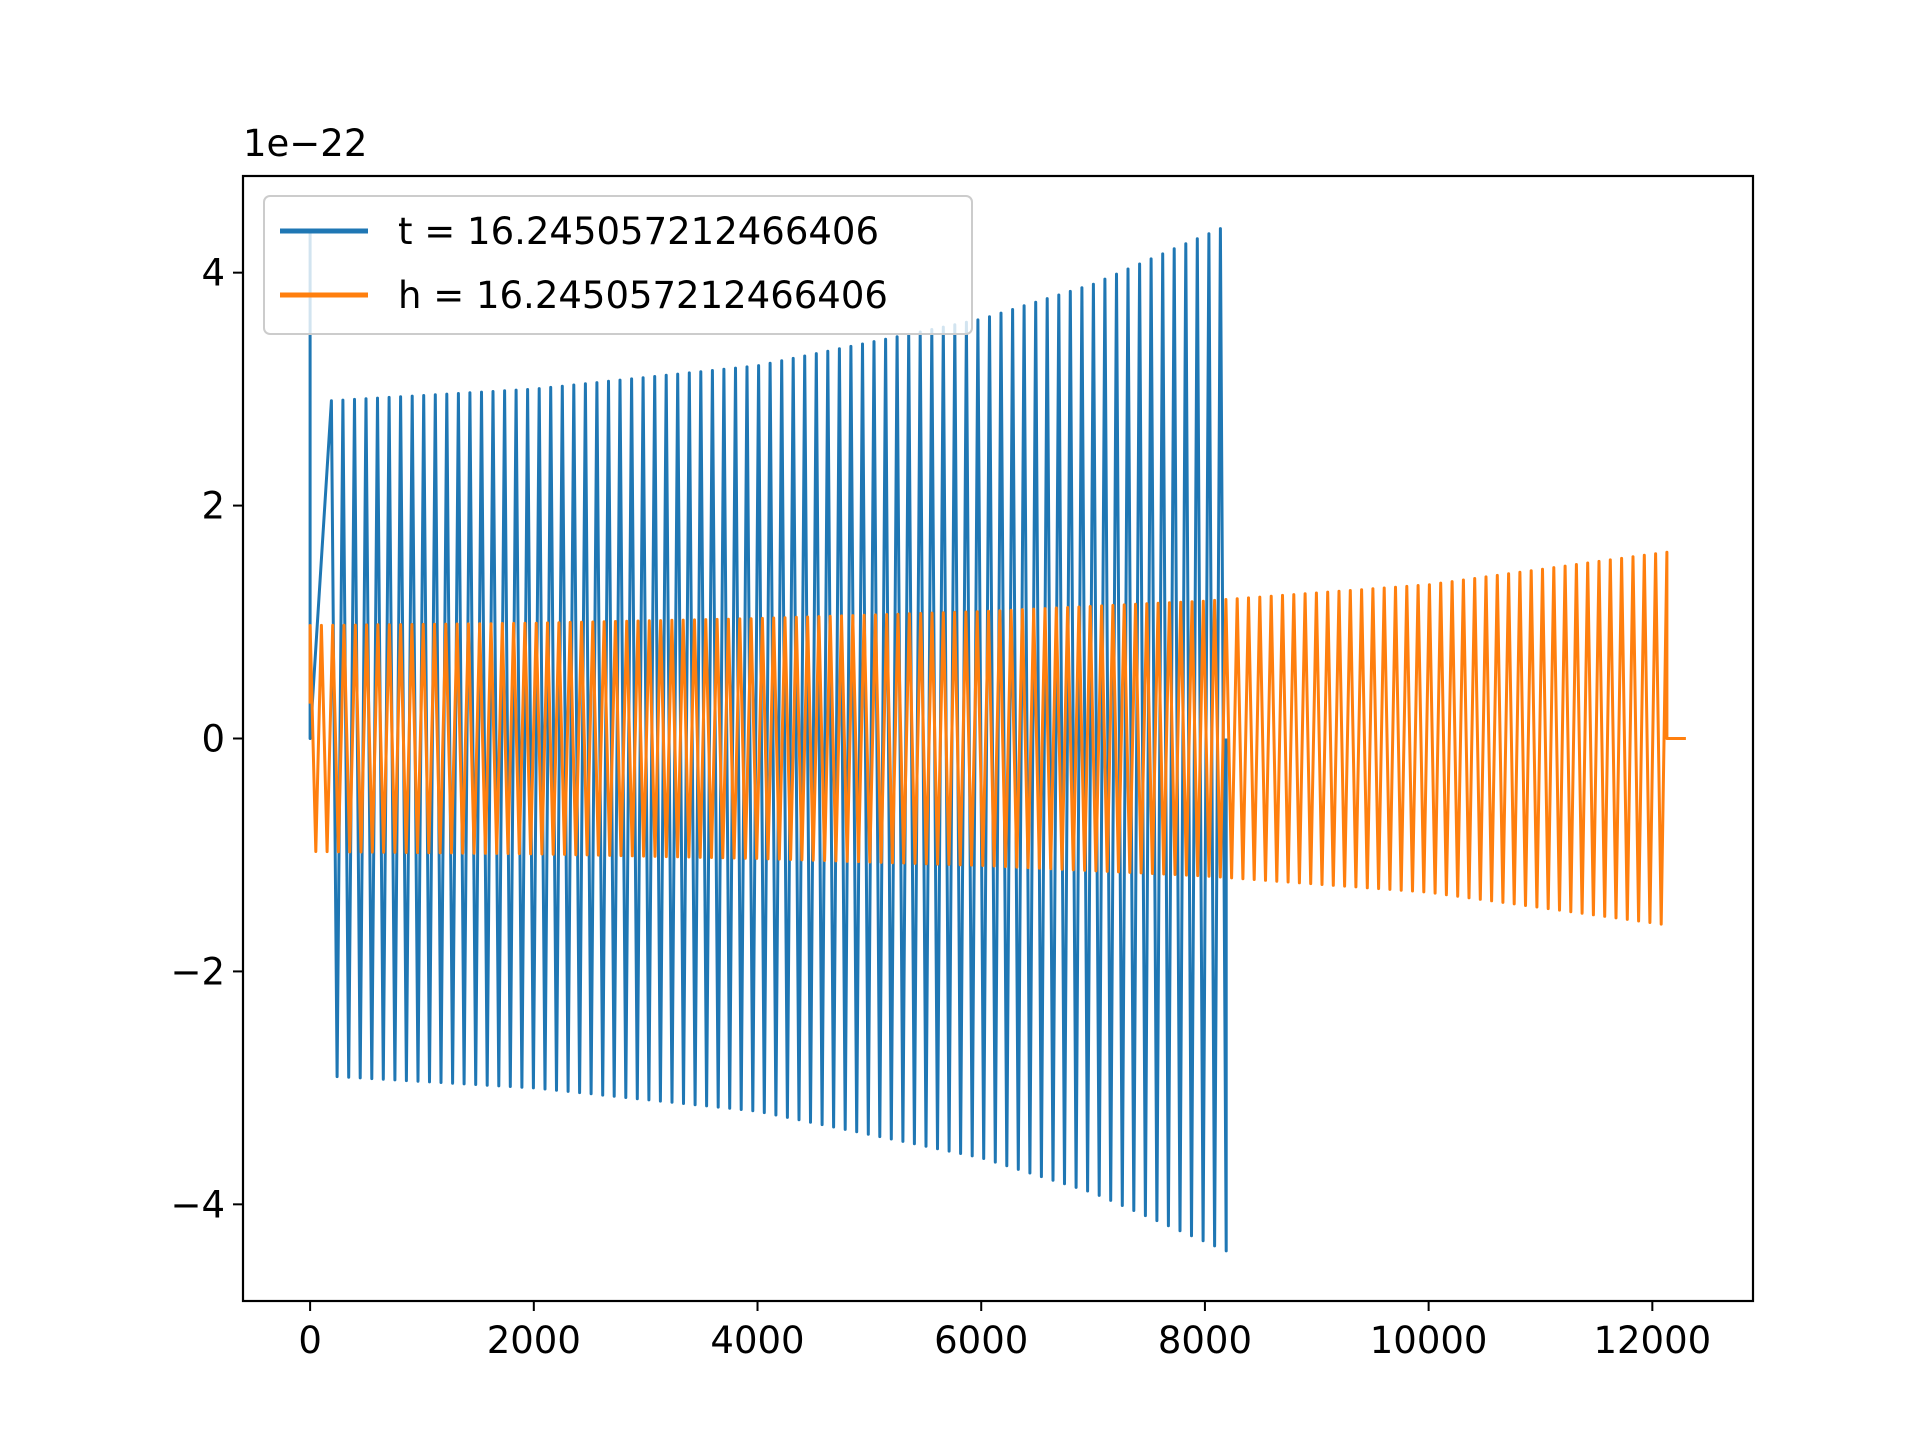 The height and width of the screenshot is (1445, 1920). I want to click on y-tick-label: −4, so click(197, 1204).